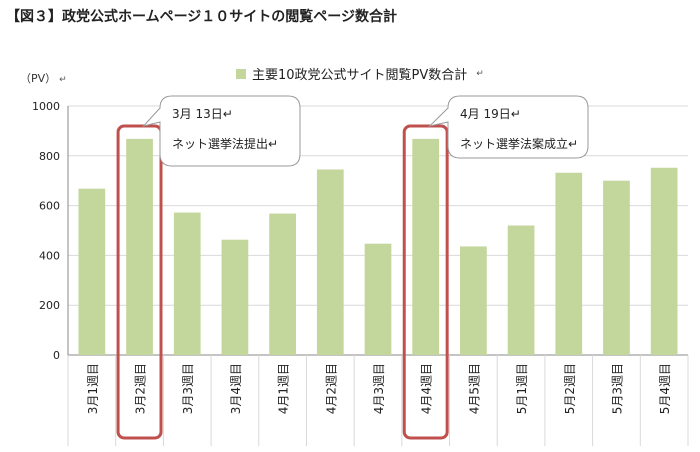  I want to click on category-label: 4月3週目, so click(379, 388).